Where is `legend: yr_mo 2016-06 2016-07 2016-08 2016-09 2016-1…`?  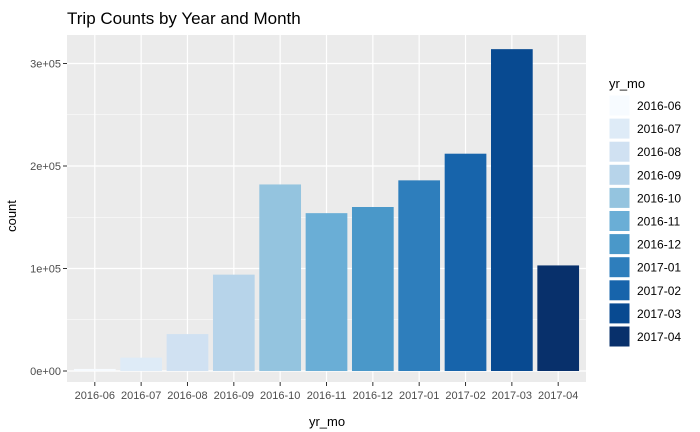 legend: yr_mo 2016-06 2016-07 2016-08 2016-09 2016-1… is located at coordinates (644, 212).